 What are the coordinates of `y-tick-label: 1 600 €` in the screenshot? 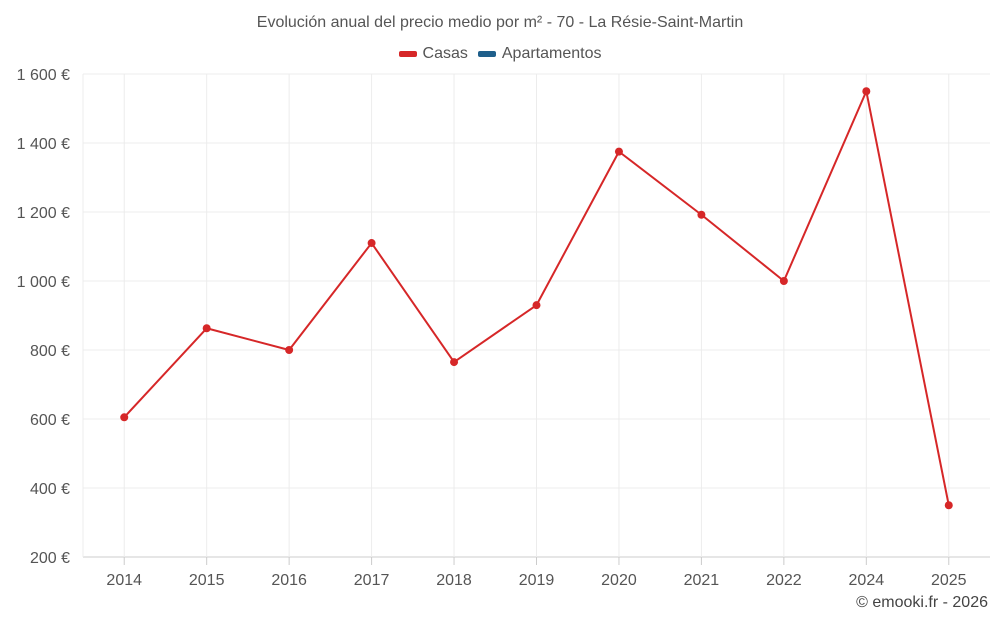 It's located at (43, 75).